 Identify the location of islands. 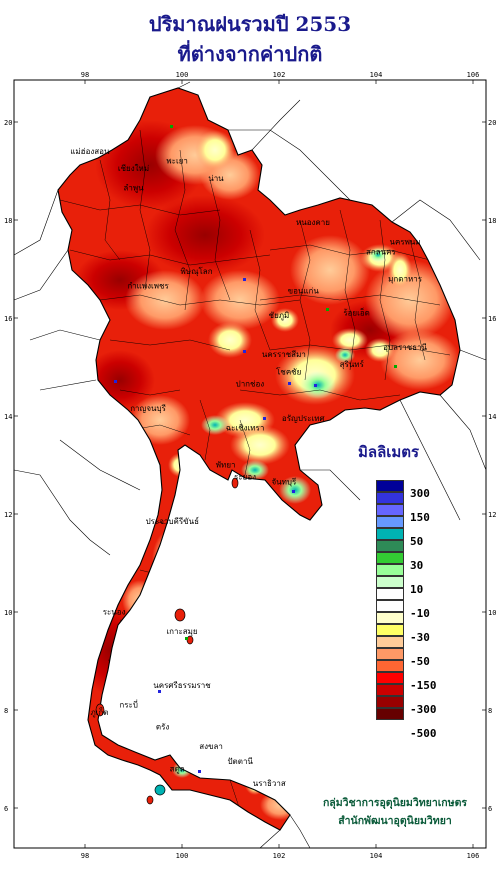
(167, 641).